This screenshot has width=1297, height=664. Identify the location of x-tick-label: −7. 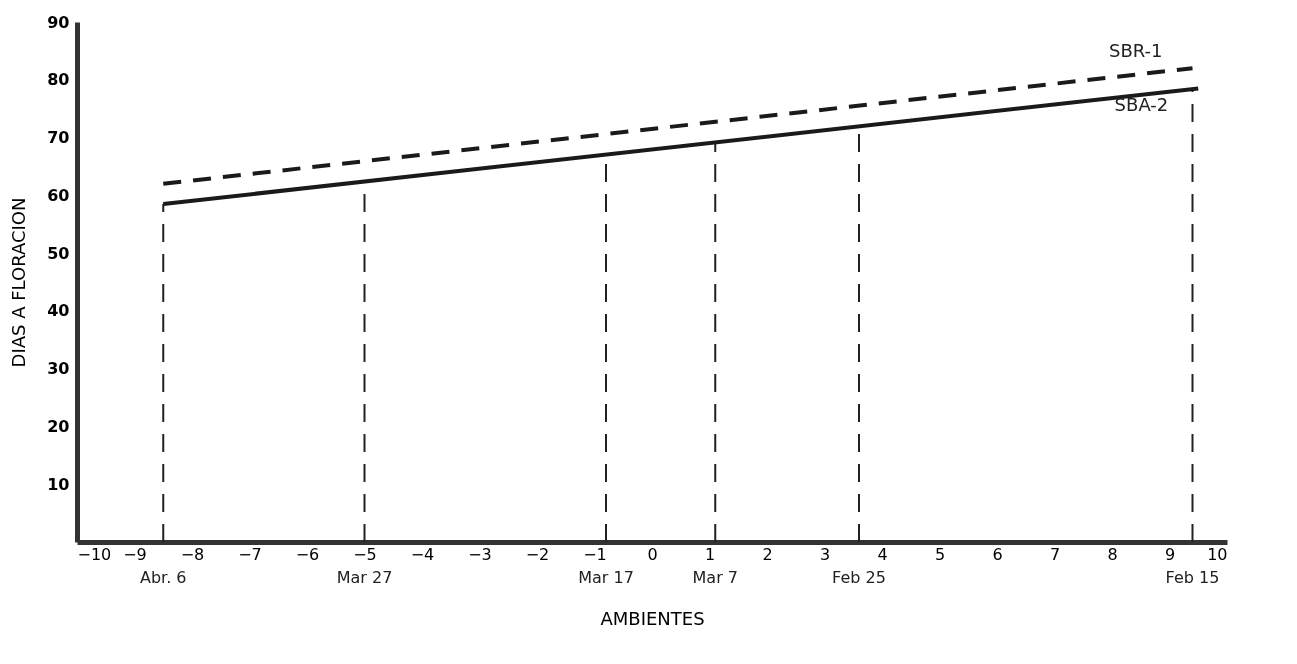
(250, 554).